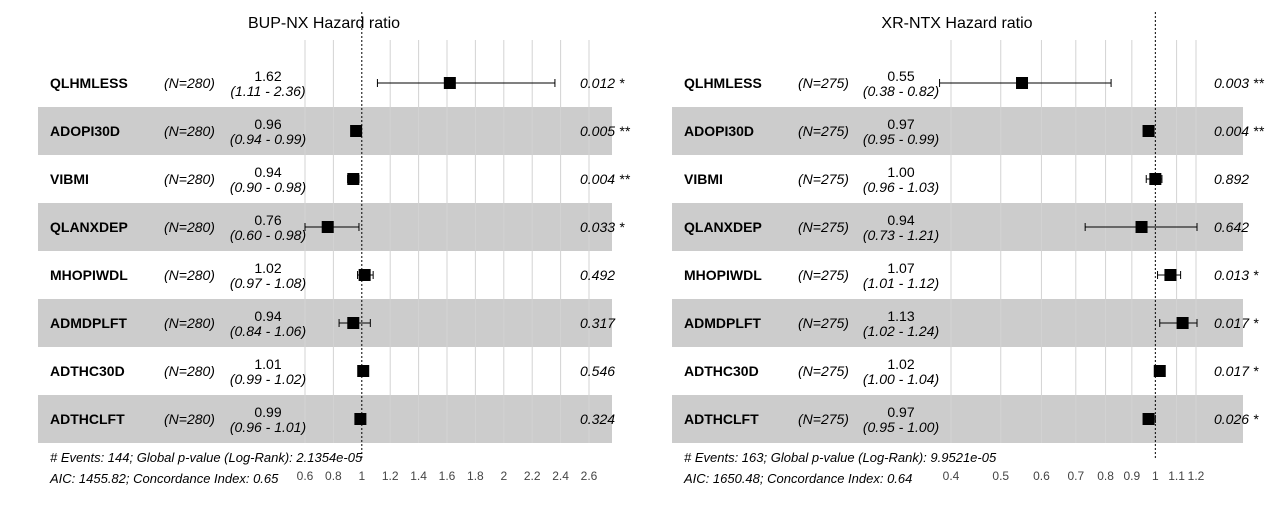 This screenshot has width=1280, height=515. Describe the element at coordinates (719, 131) in the screenshot. I see `variable-label: ADOPI30D` at that location.